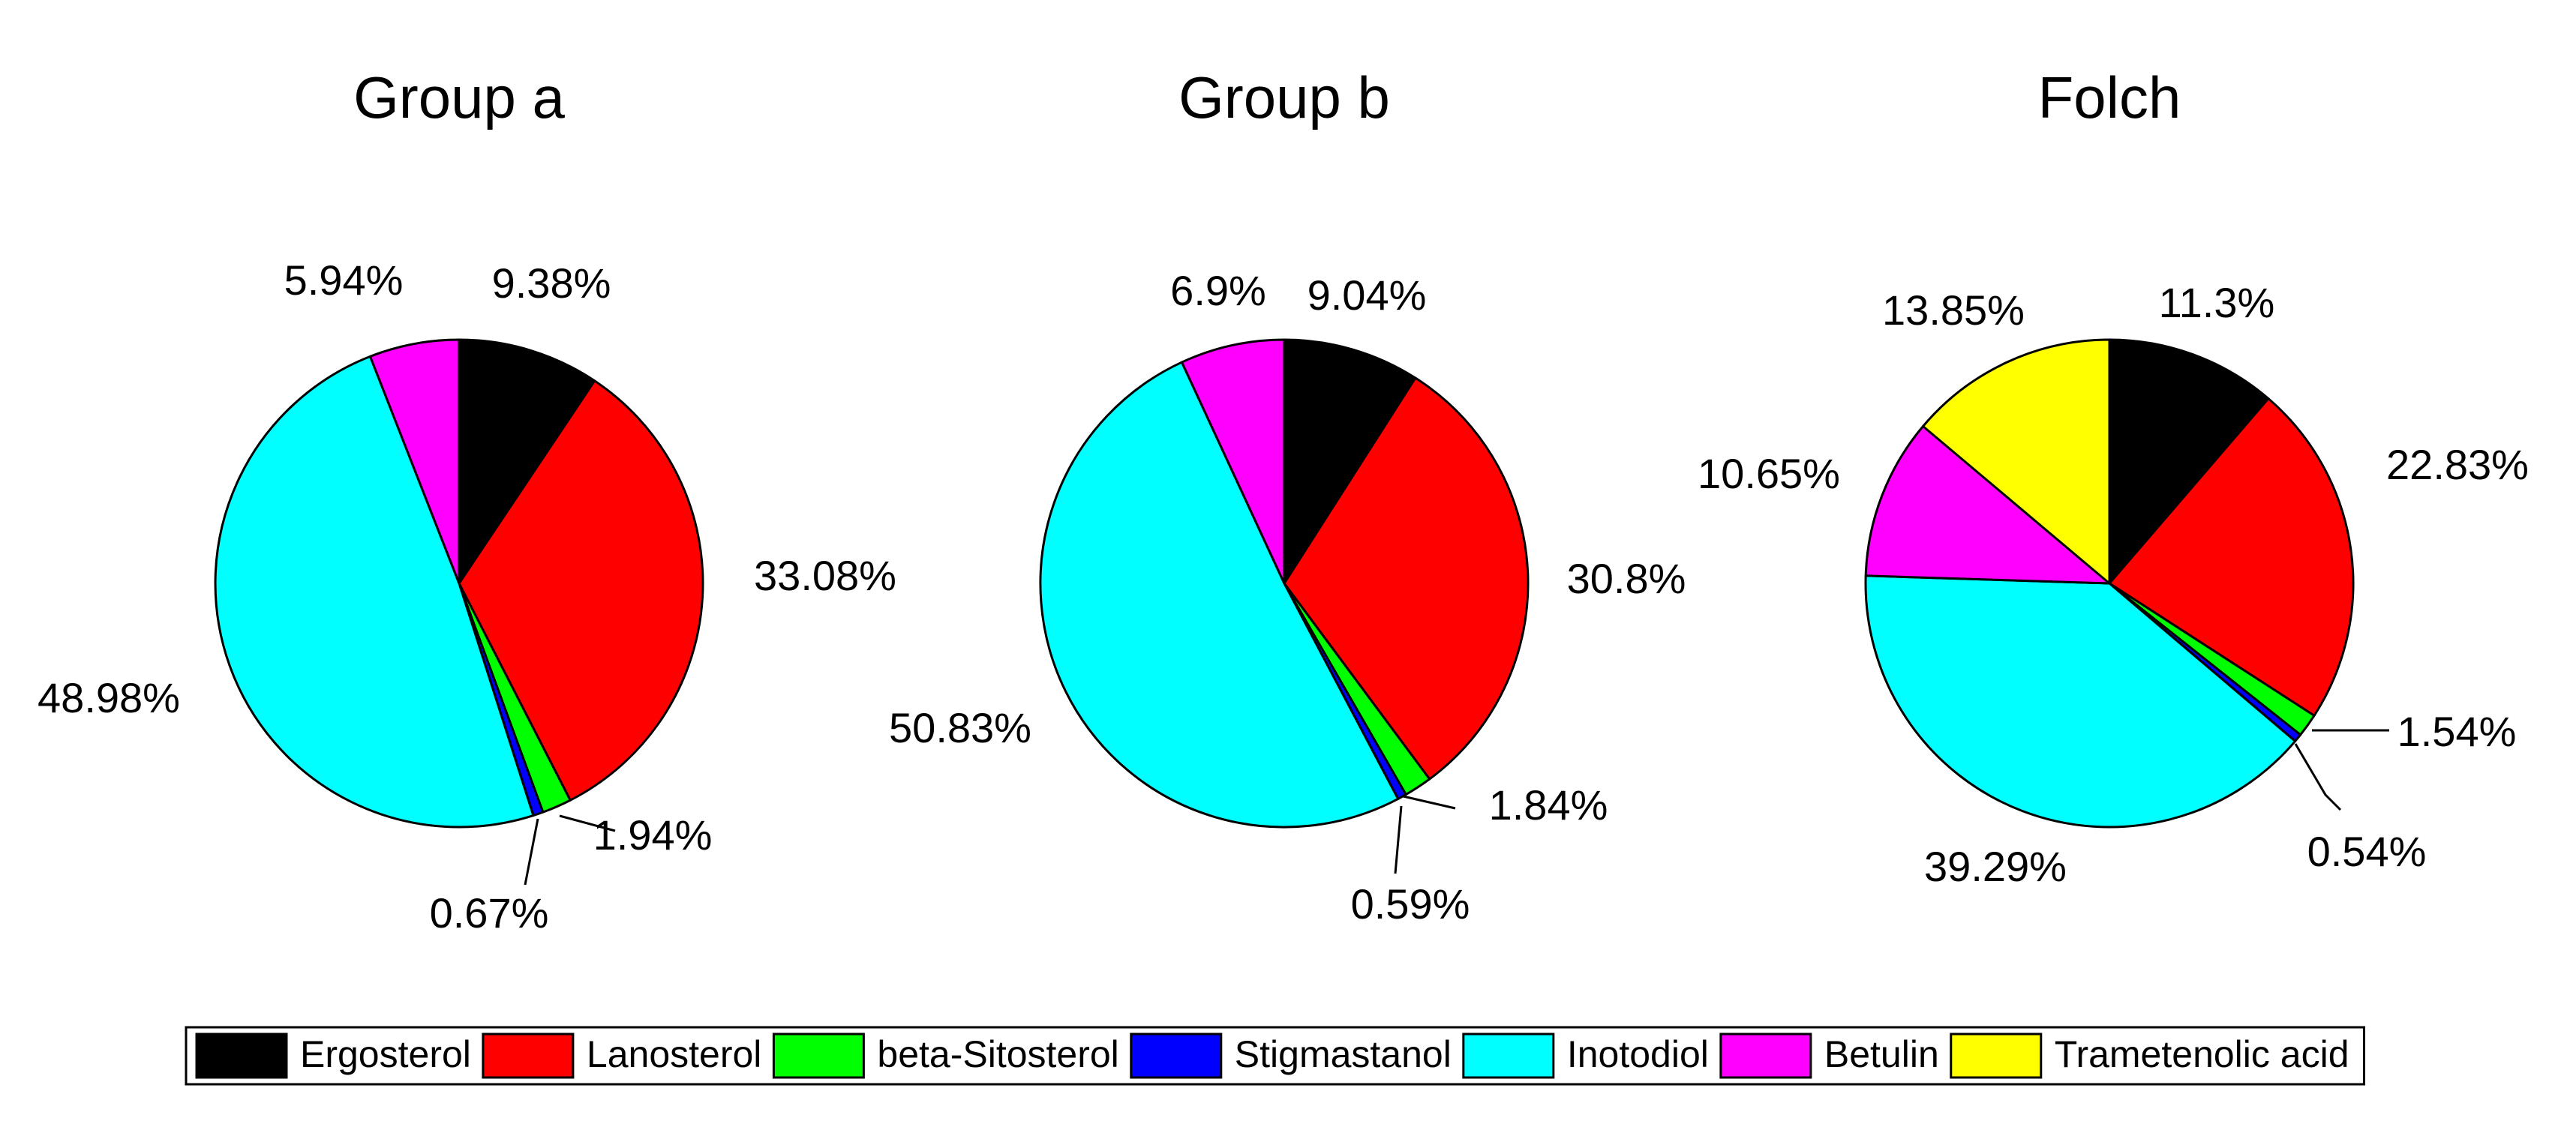 The image size is (2576, 1121). I want to click on chart-title: Folch, so click(2109, 97).